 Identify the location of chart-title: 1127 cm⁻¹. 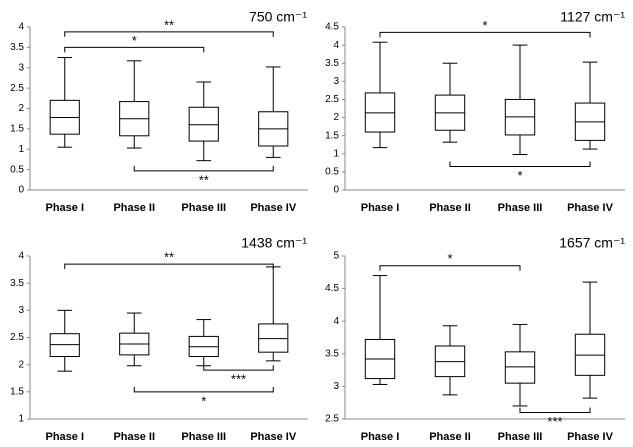
(592, 17).